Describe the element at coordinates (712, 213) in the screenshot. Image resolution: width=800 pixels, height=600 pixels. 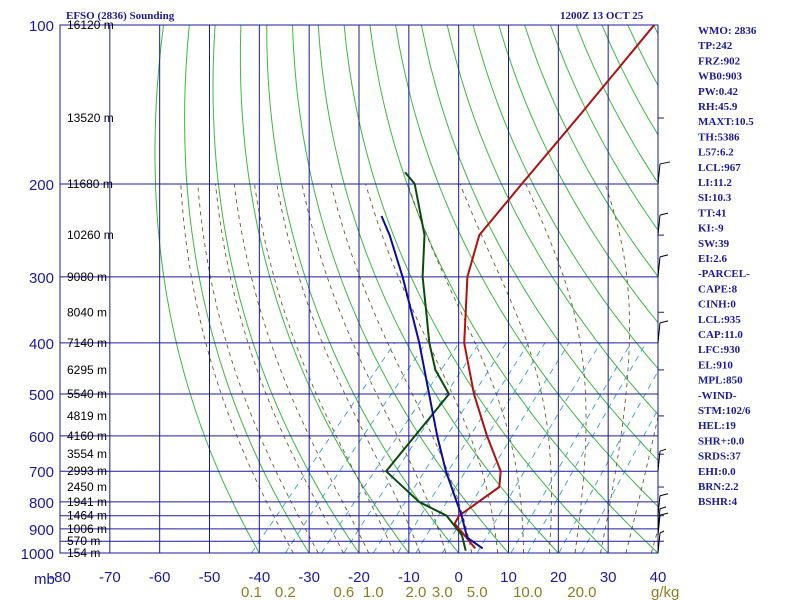
I see `index-value: TT:41` at that location.